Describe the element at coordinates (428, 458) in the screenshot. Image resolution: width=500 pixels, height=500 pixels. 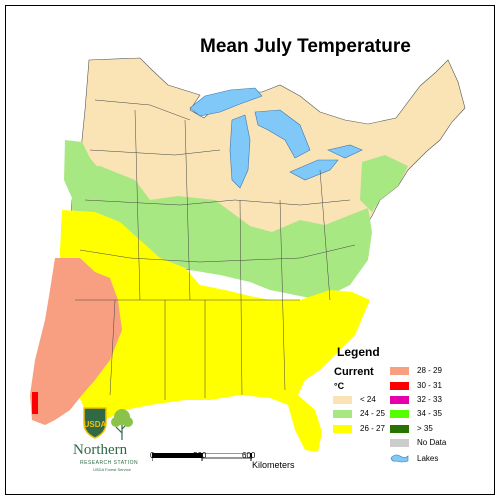
I see `legend-label: Lakes` at that location.